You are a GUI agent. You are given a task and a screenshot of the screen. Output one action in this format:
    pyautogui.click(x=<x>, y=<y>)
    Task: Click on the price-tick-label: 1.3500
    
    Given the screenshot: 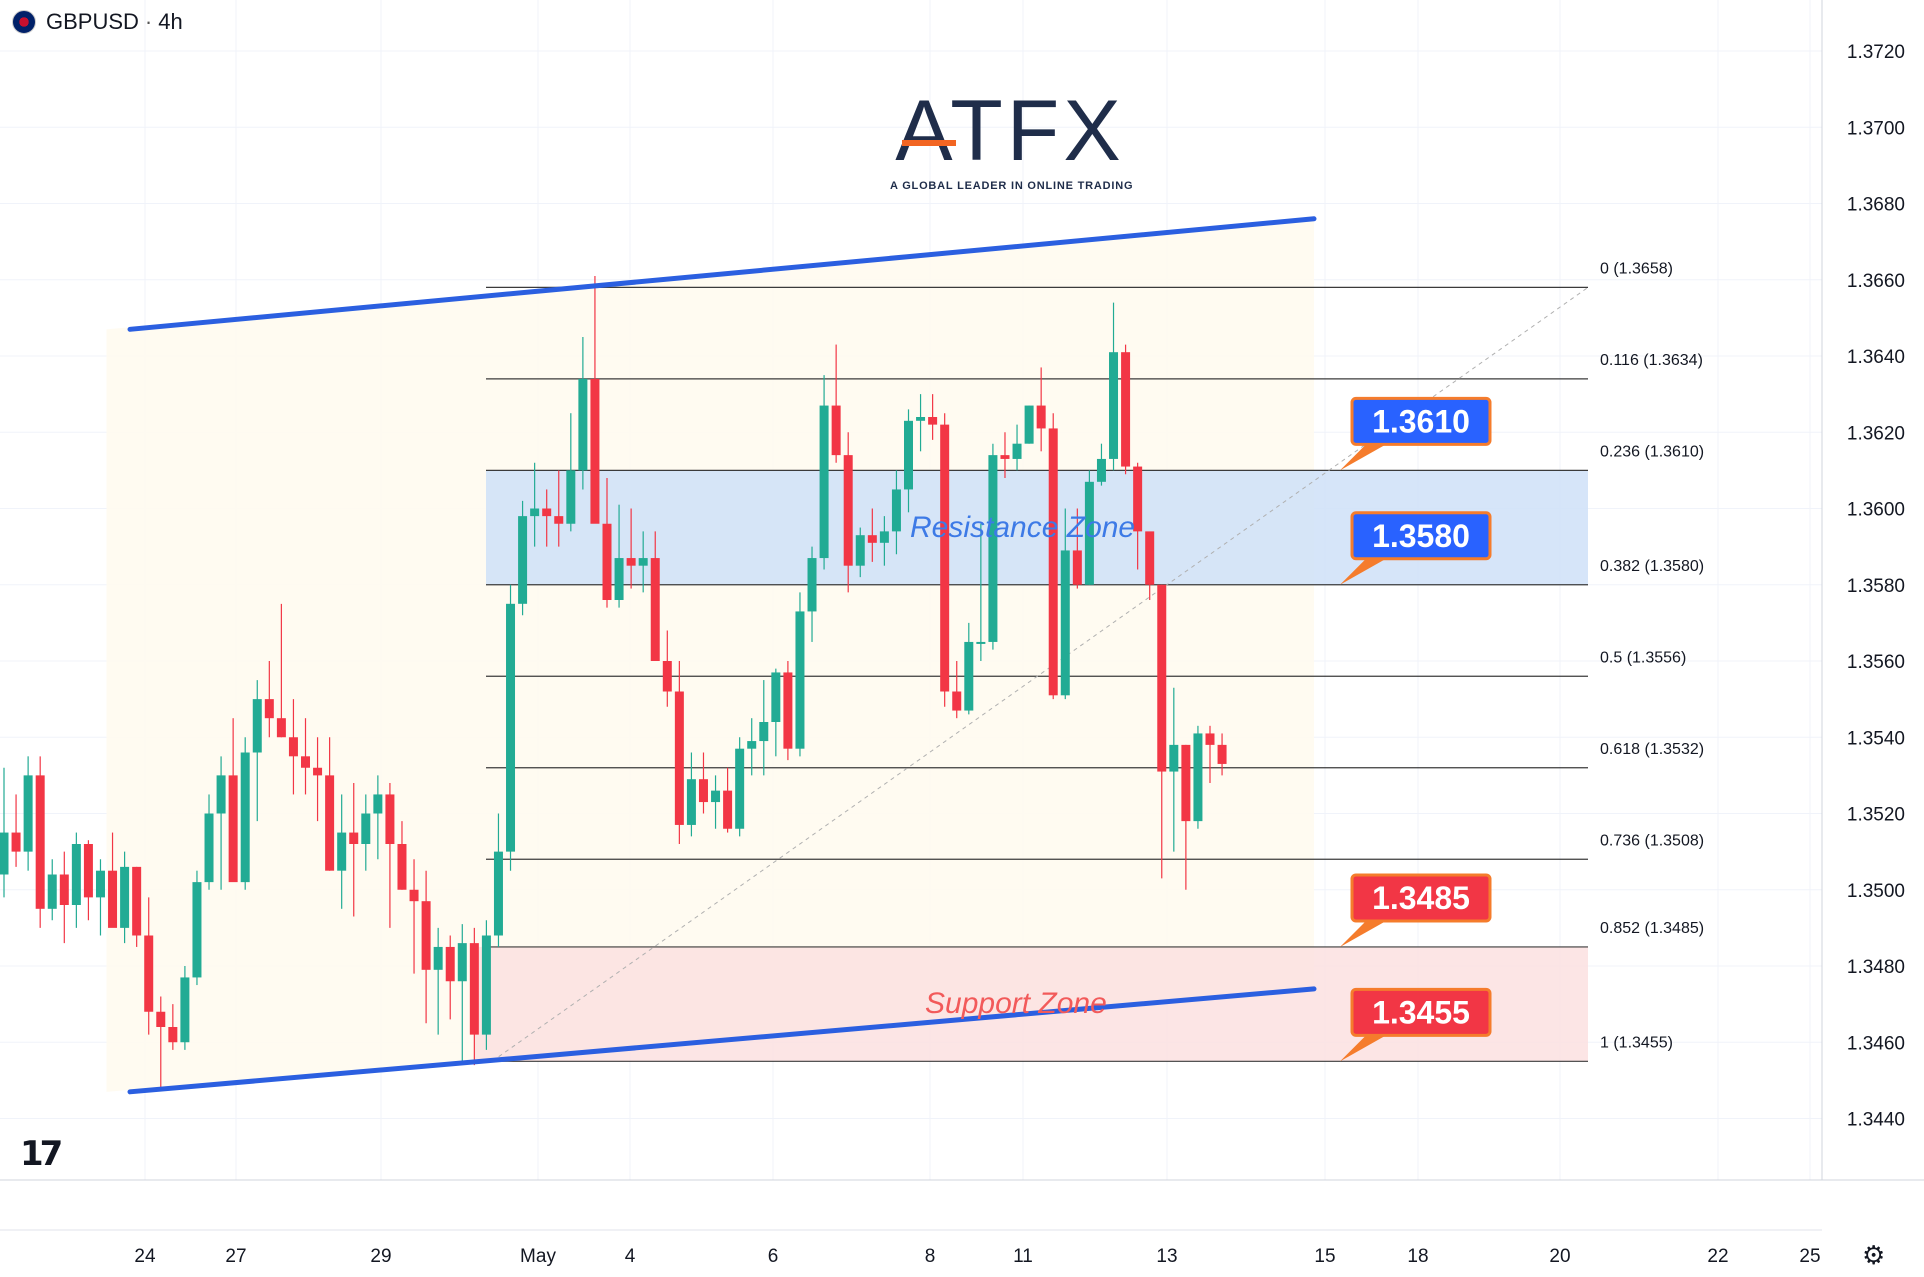 What is the action you would take?
    pyautogui.click(x=1876, y=891)
    